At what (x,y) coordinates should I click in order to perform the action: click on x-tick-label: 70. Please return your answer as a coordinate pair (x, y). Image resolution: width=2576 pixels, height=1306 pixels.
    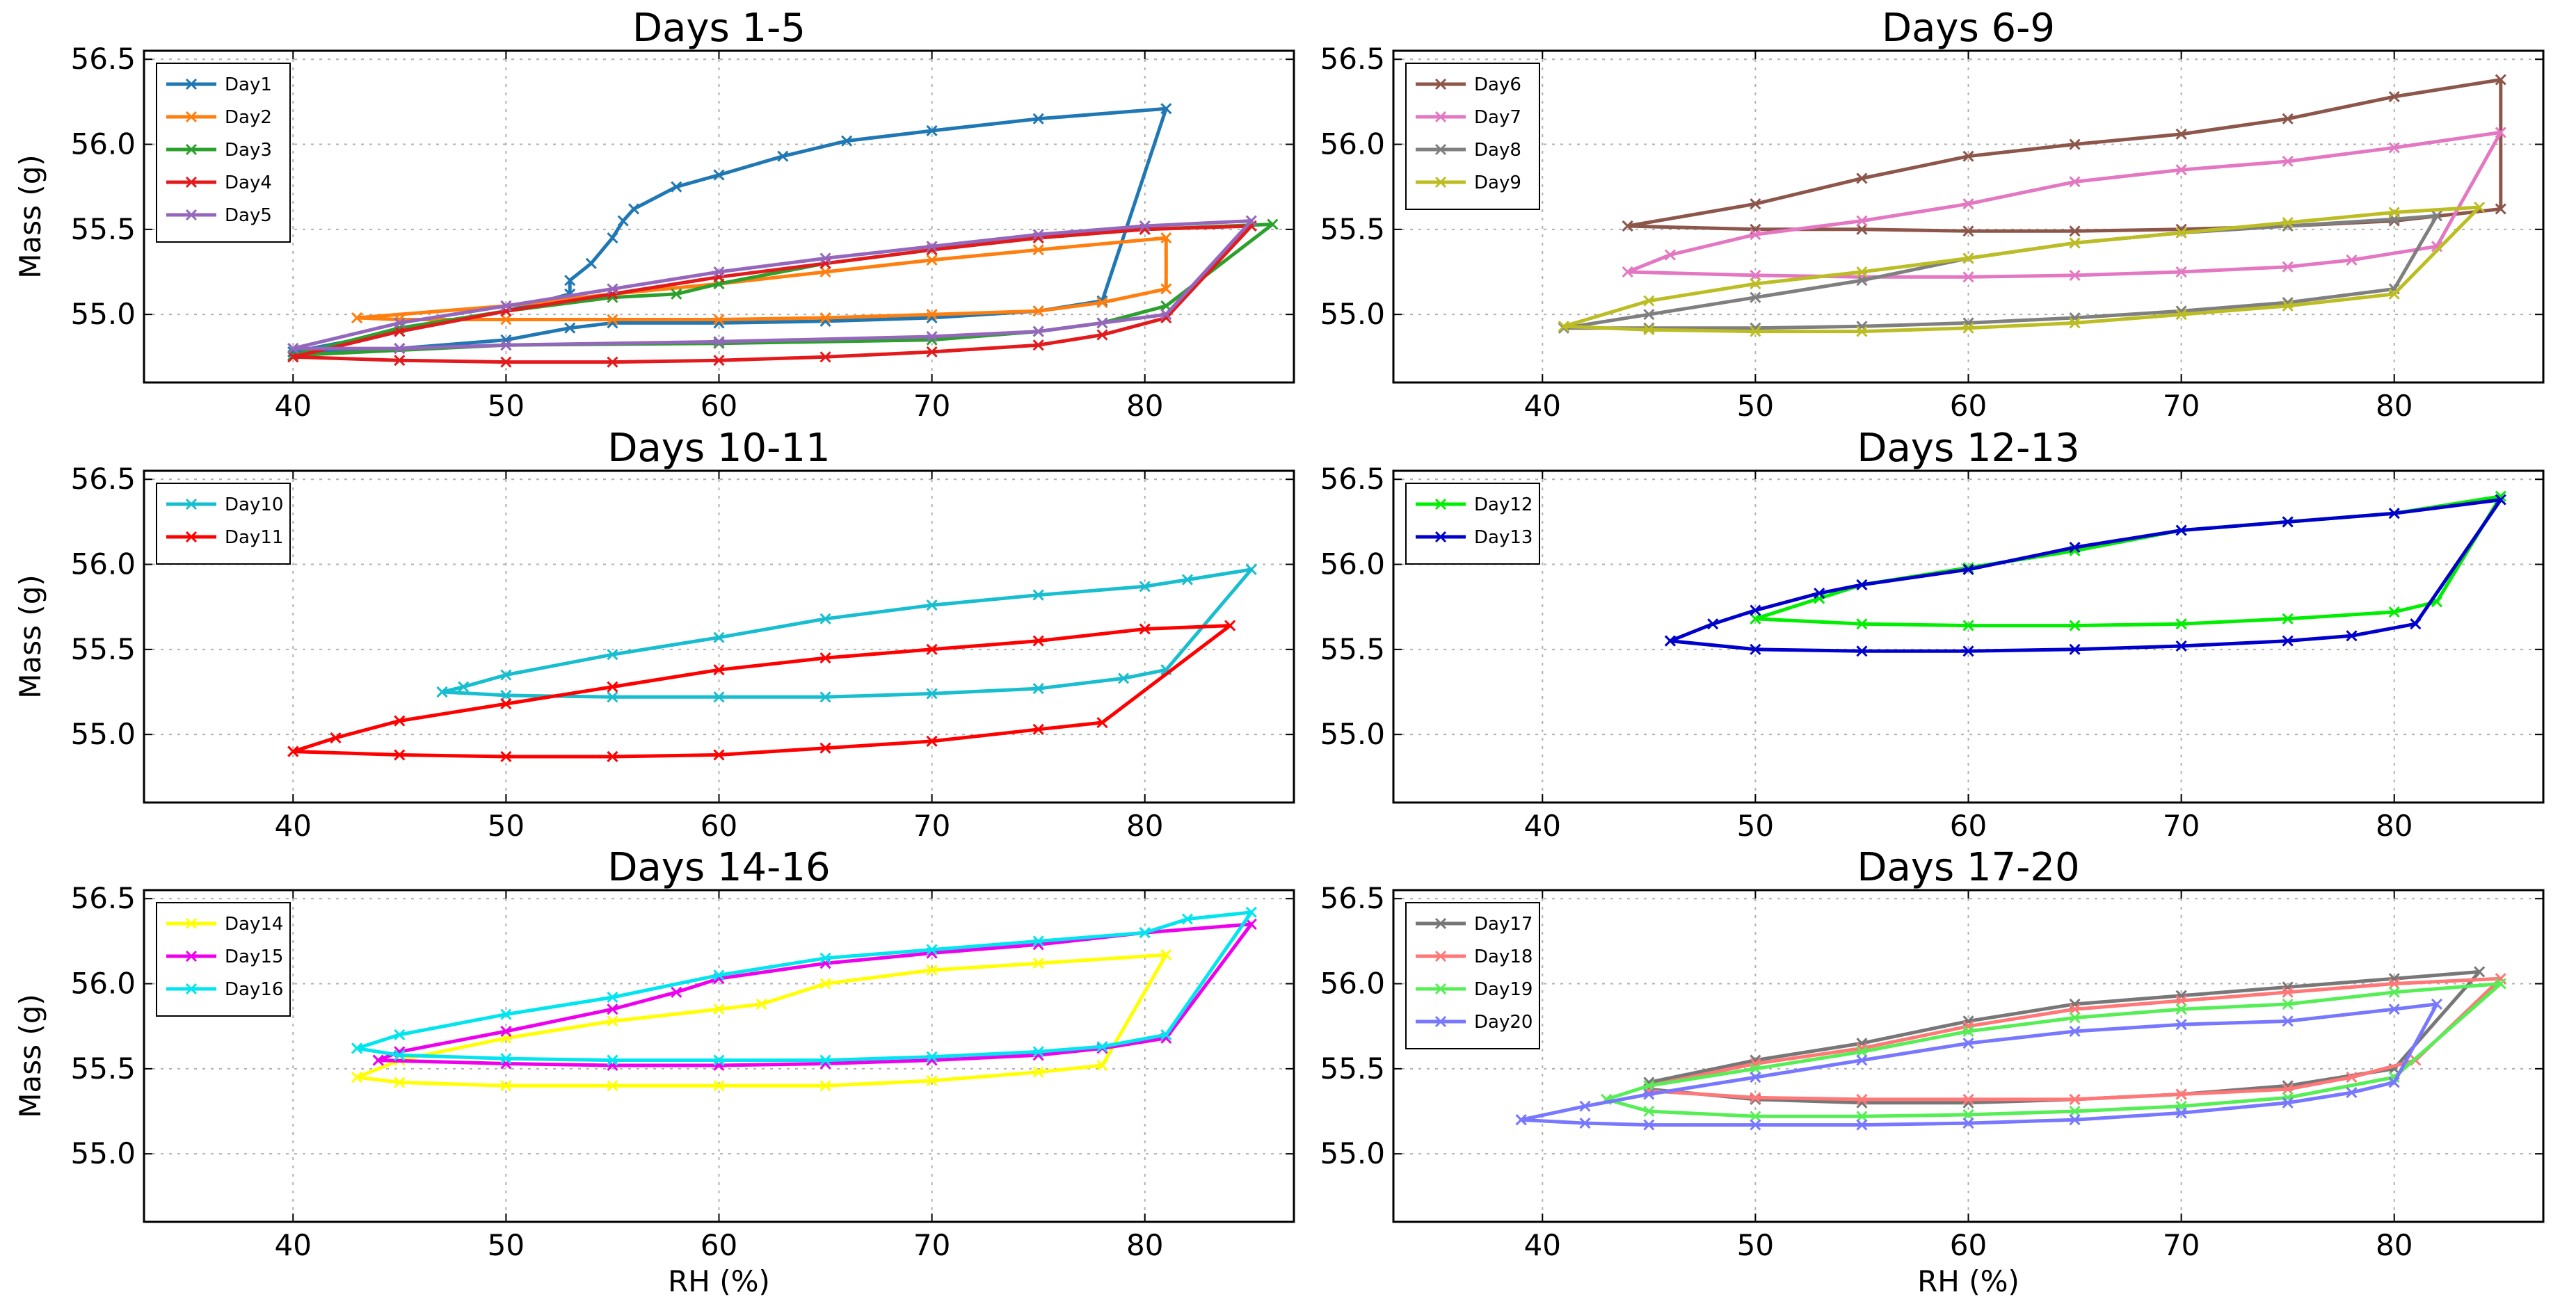
    Looking at the image, I should click on (931, 826).